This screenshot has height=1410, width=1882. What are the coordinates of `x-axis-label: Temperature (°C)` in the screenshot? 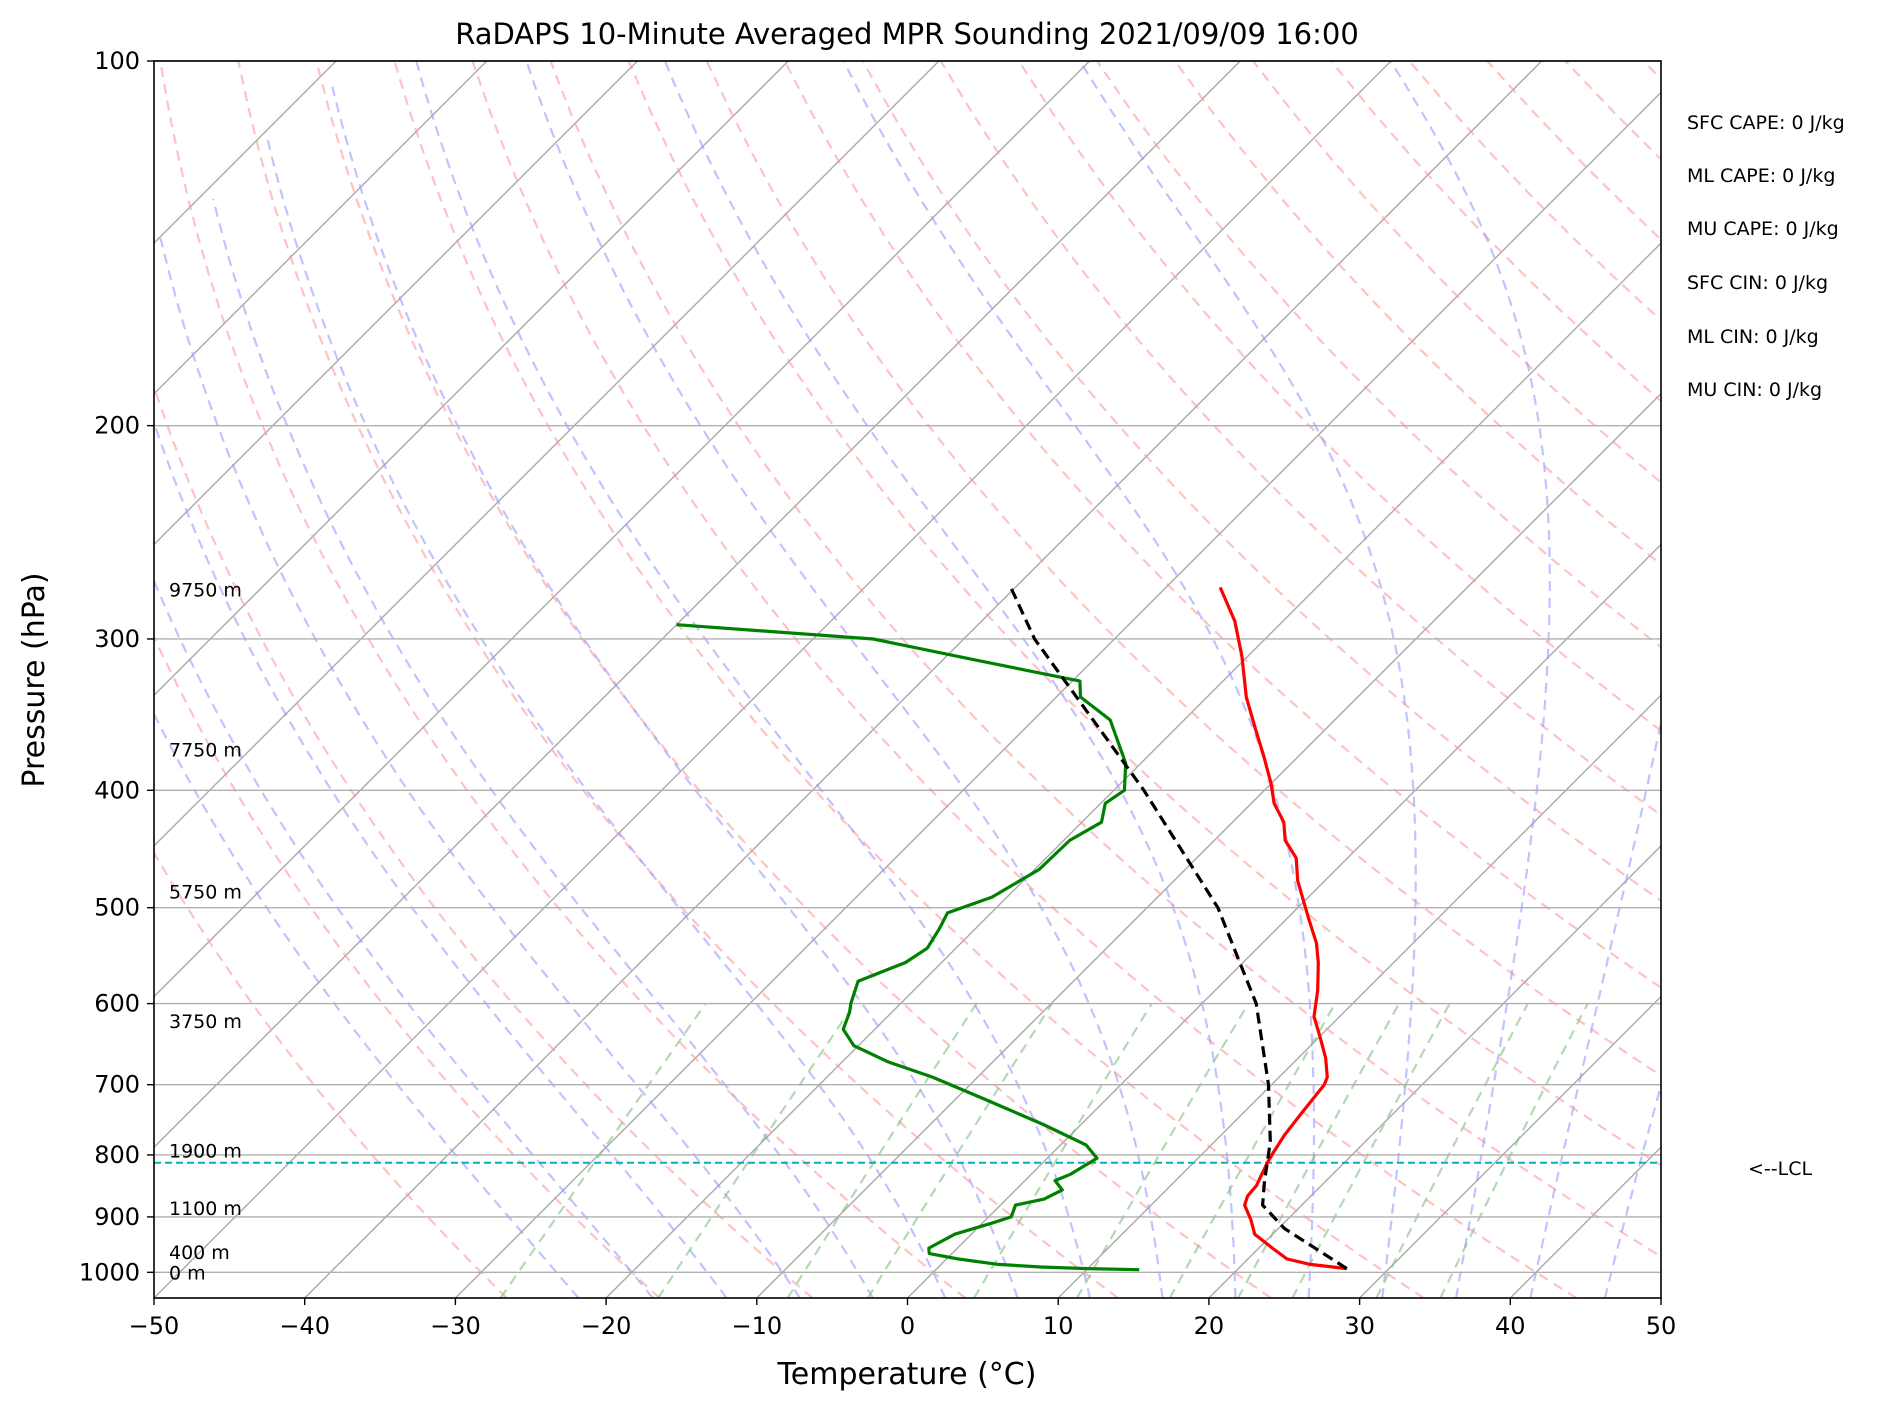 It's located at (907, 1374).